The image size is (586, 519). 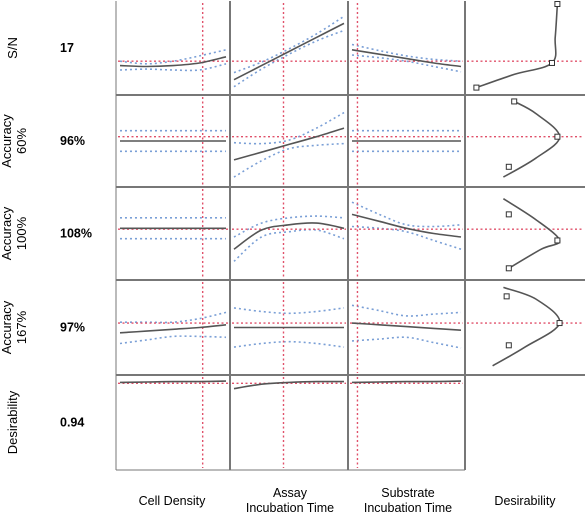 What do you see at coordinates (525, 501) in the screenshot?
I see `desirability-axis-label: Desirability` at bounding box center [525, 501].